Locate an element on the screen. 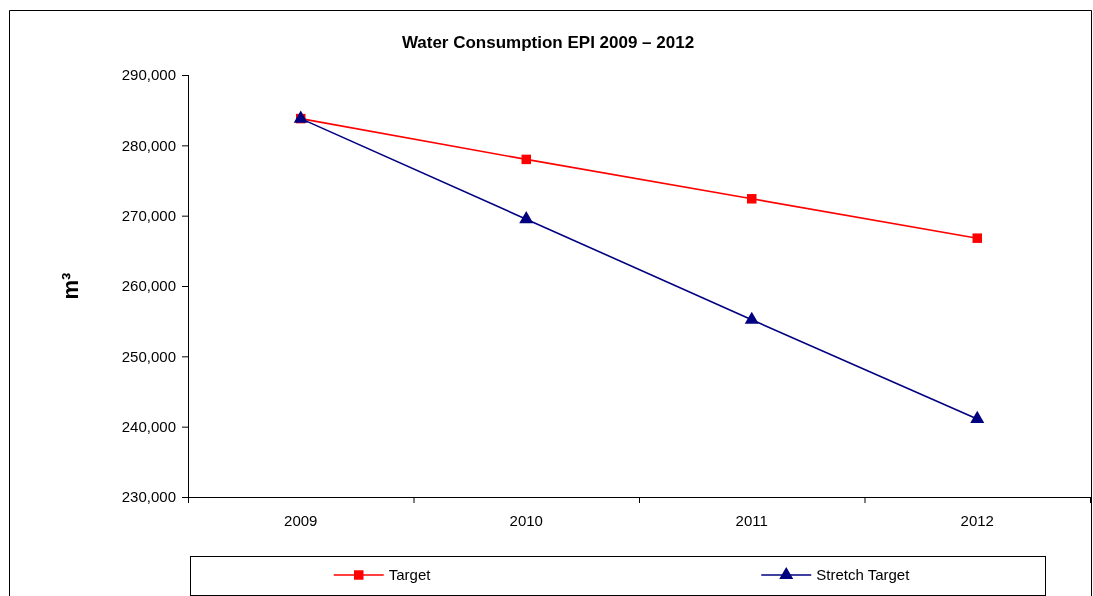 The height and width of the screenshot is (596, 1093). y-tick-label: 230,000 is located at coordinates (148, 497).